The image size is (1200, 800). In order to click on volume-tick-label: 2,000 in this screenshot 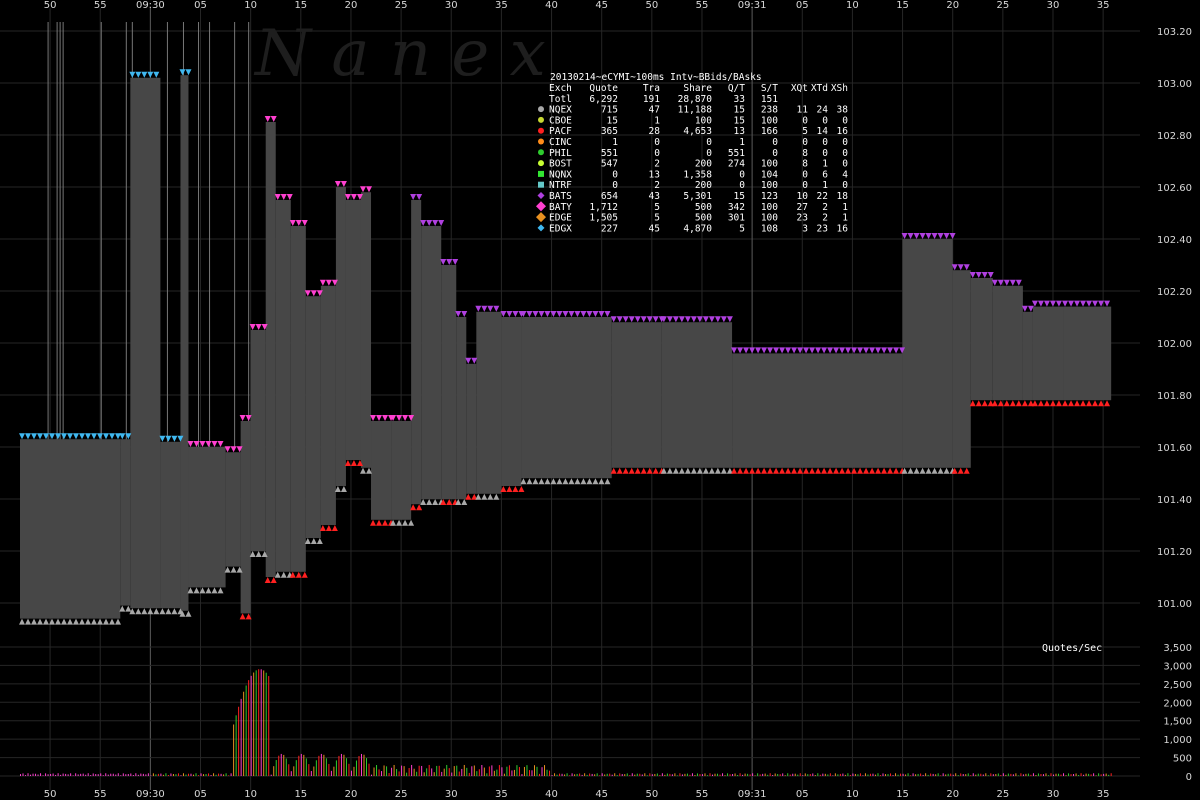, I will do `click(1177, 703)`.